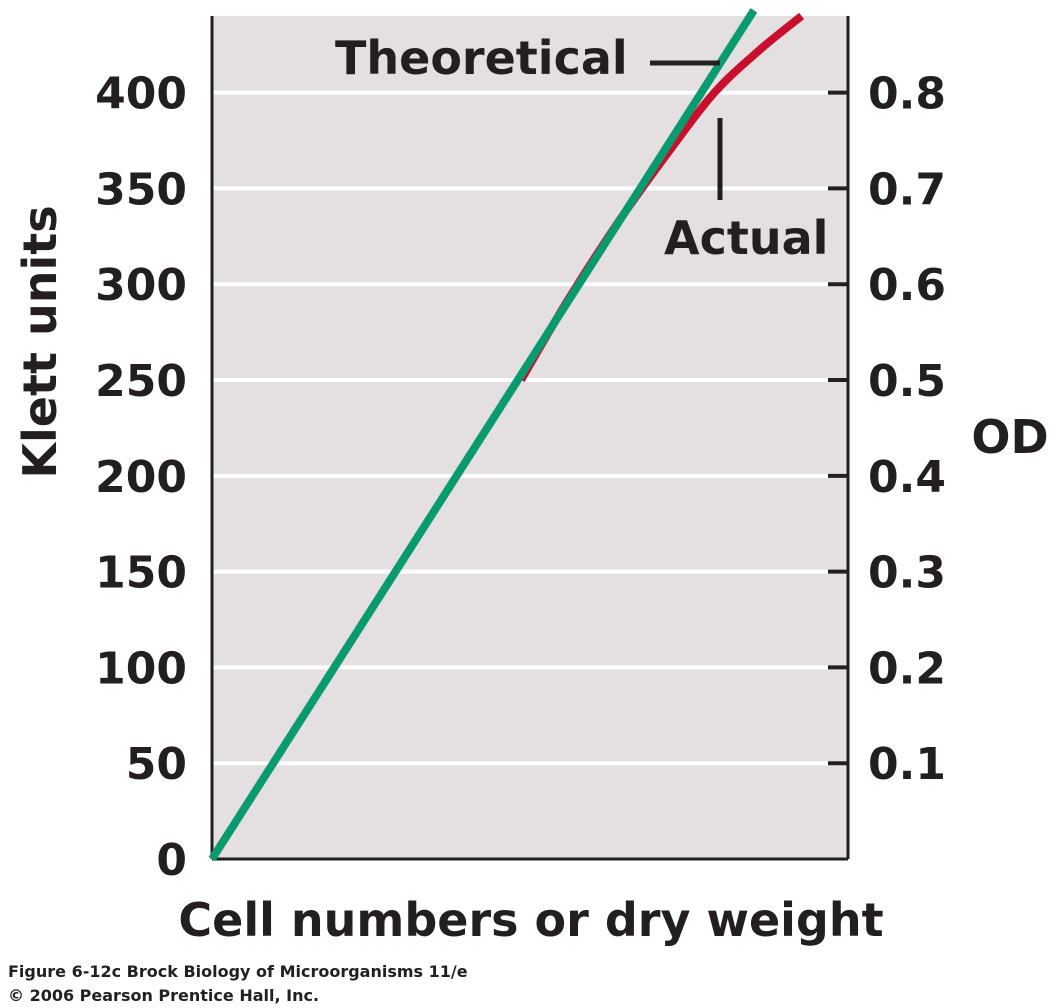 This screenshot has height=1008, width=1062. I want to click on y-tick-label-300: 300, so click(141, 285).